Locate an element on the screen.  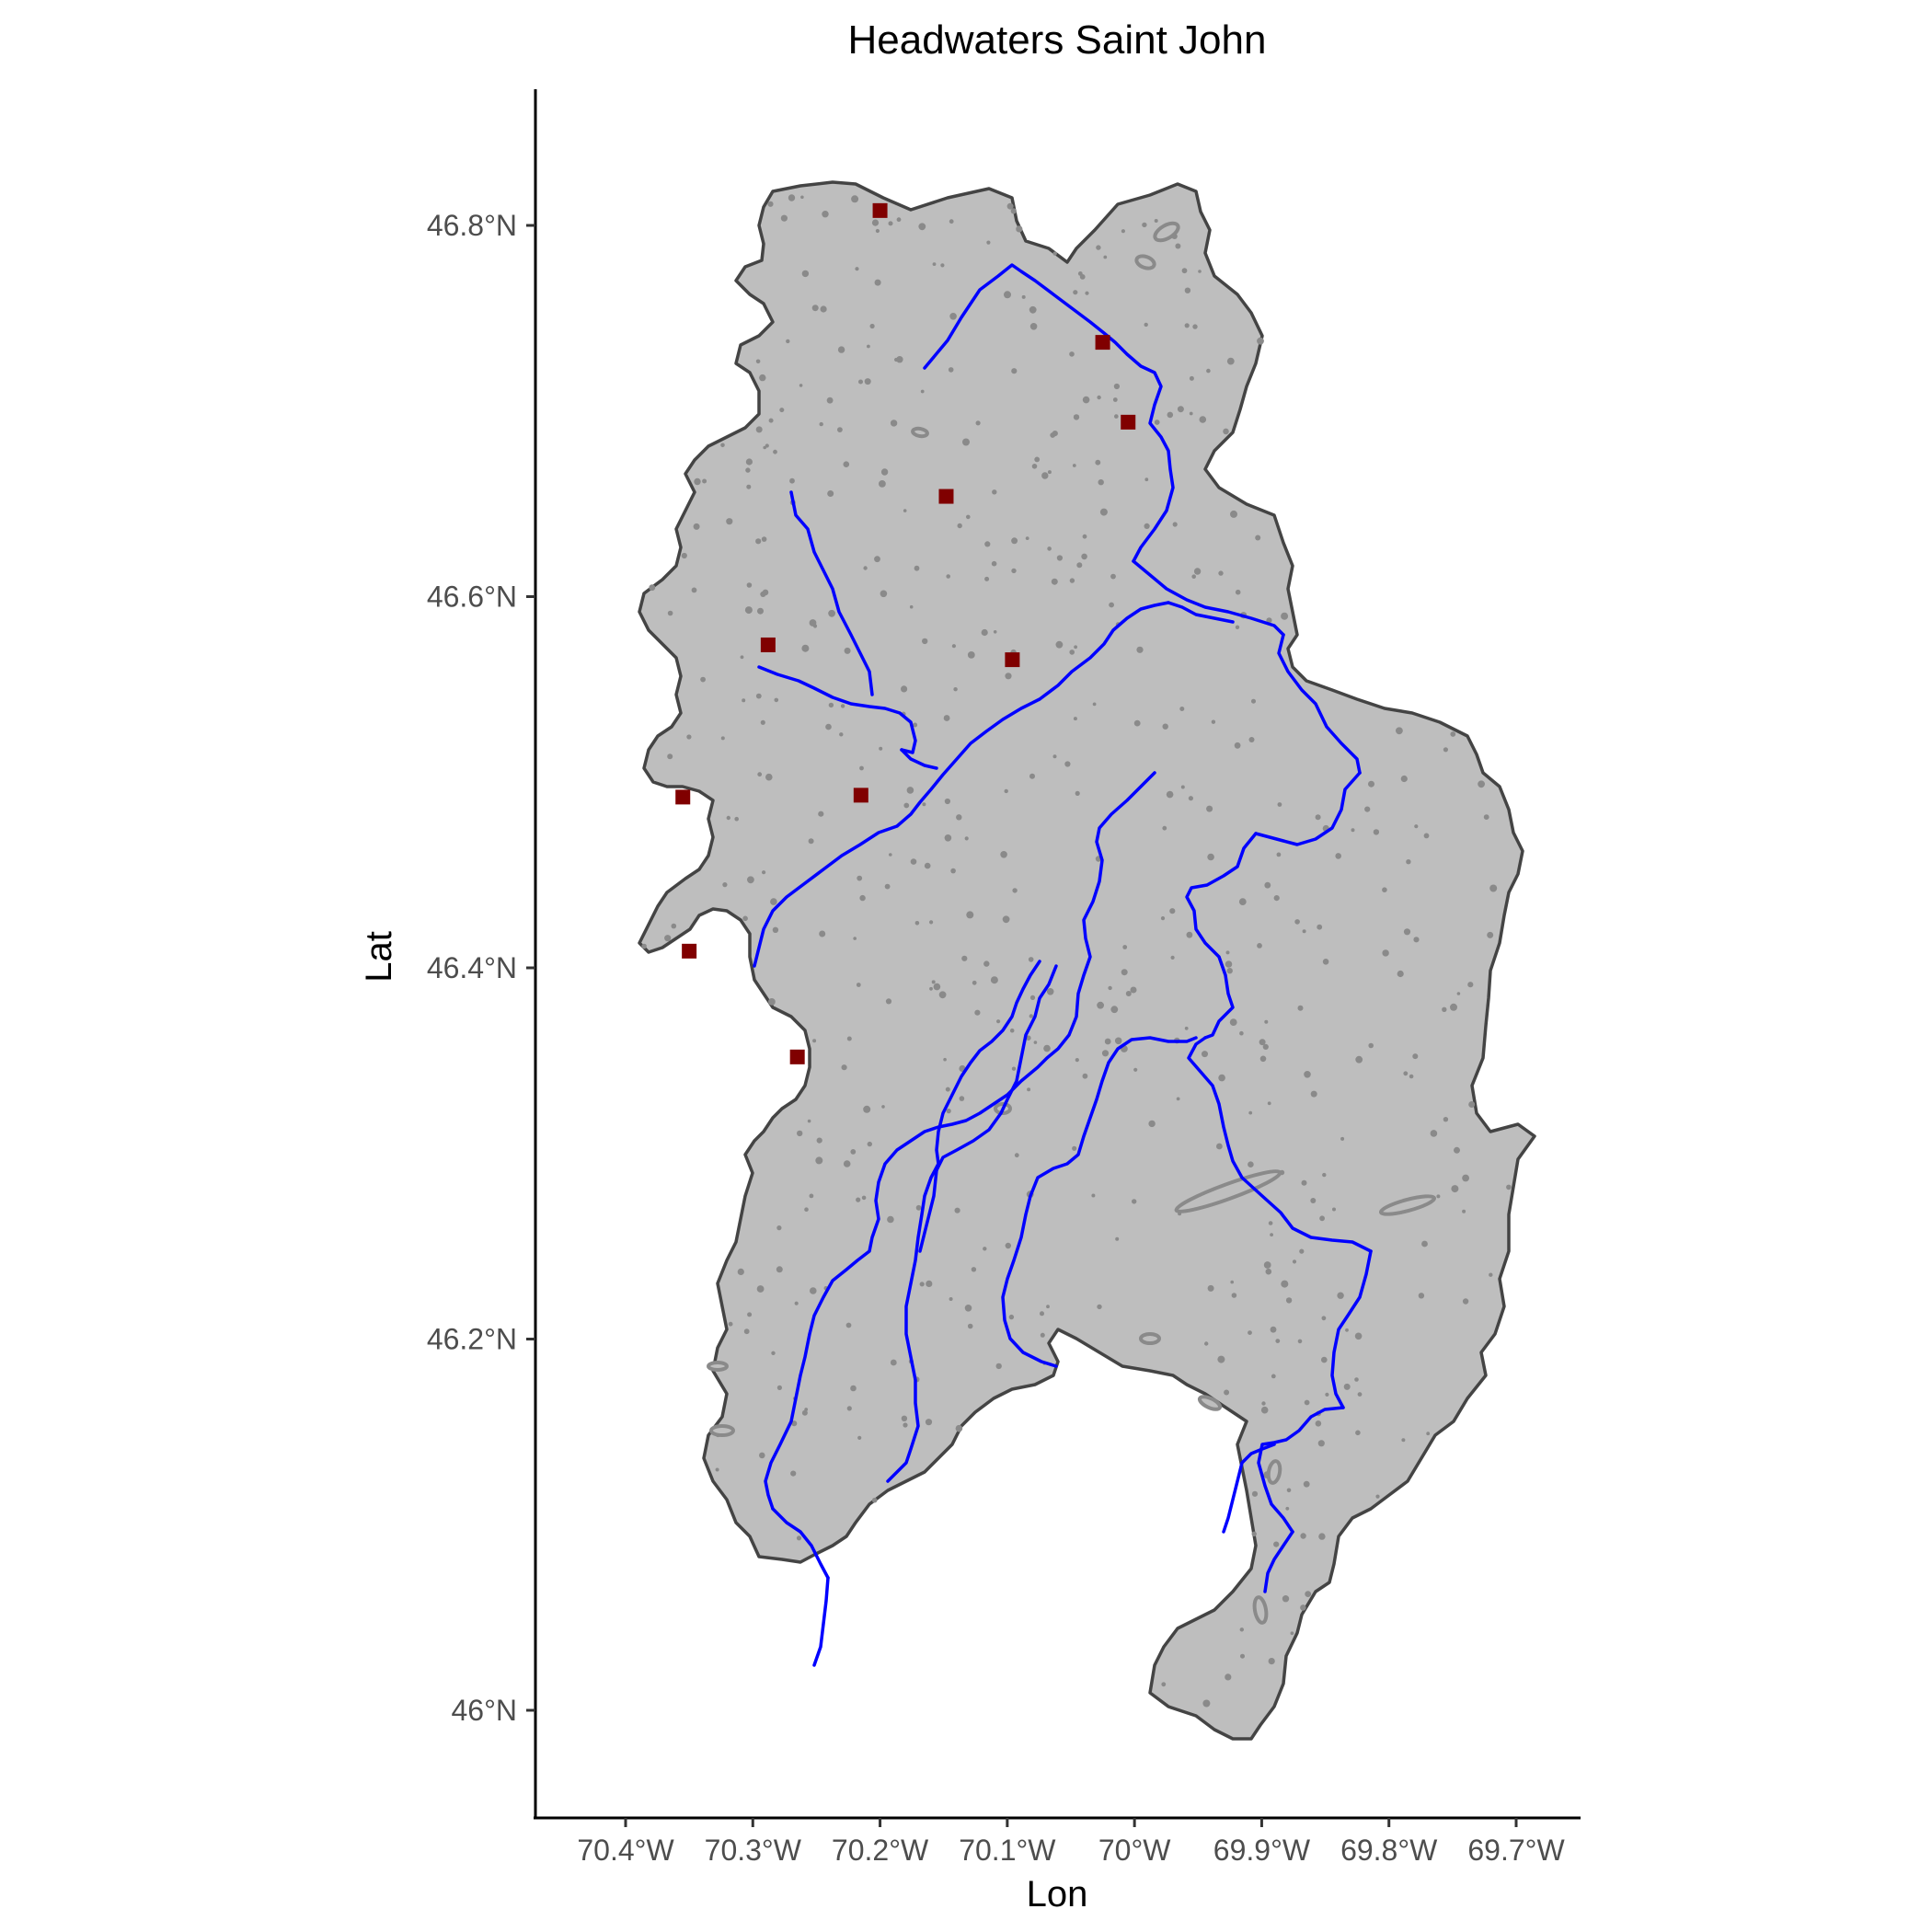
y-tick-label: 46.2°N is located at coordinates (472, 1339).